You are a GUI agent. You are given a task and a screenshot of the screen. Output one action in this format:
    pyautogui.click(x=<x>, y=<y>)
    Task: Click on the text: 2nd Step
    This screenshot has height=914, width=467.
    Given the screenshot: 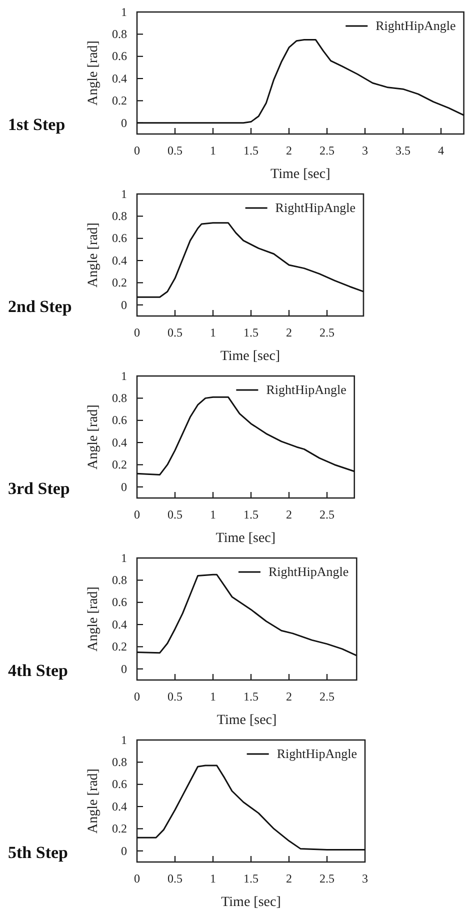 What is the action you would take?
    pyautogui.click(x=40, y=306)
    